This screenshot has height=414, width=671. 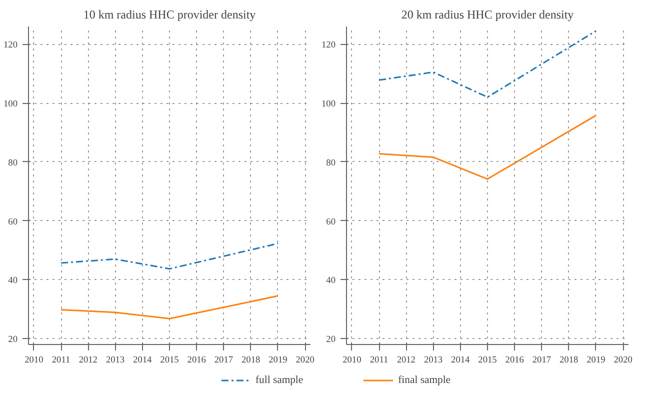 I want to click on chart-title: 20 km radius HHC provider density, so click(x=487, y=15).